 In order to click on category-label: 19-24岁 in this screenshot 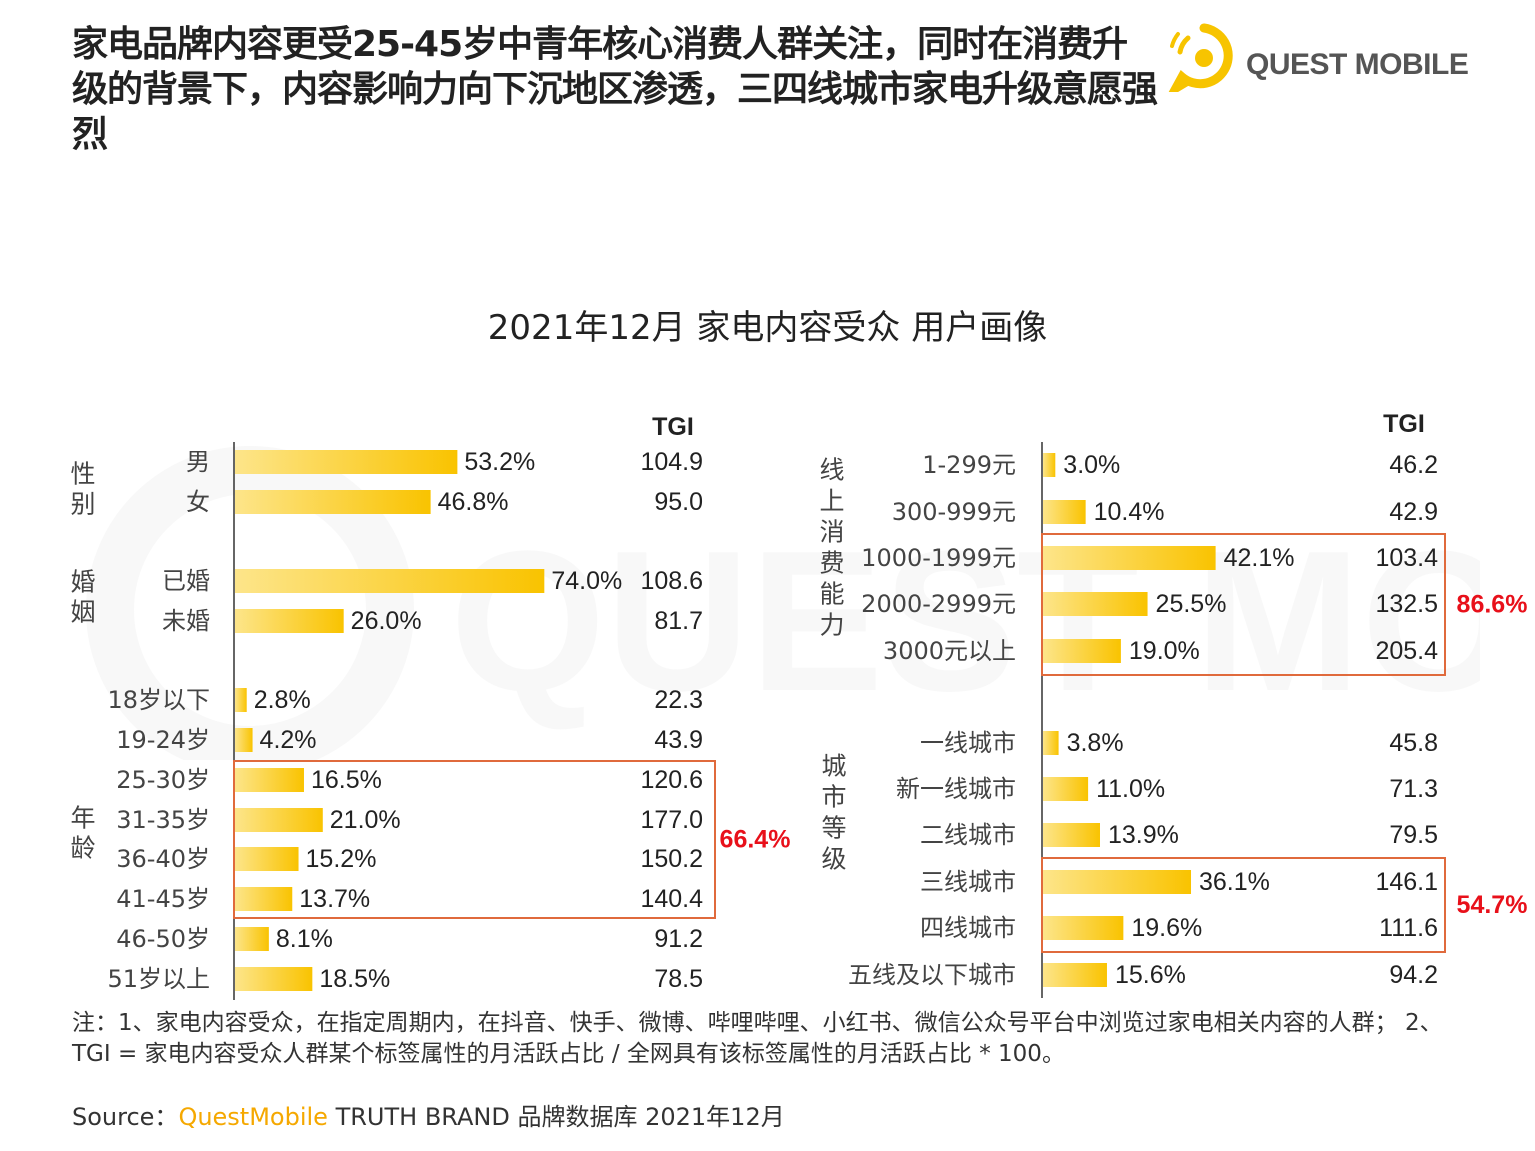, I will do `click(163, 740)`.